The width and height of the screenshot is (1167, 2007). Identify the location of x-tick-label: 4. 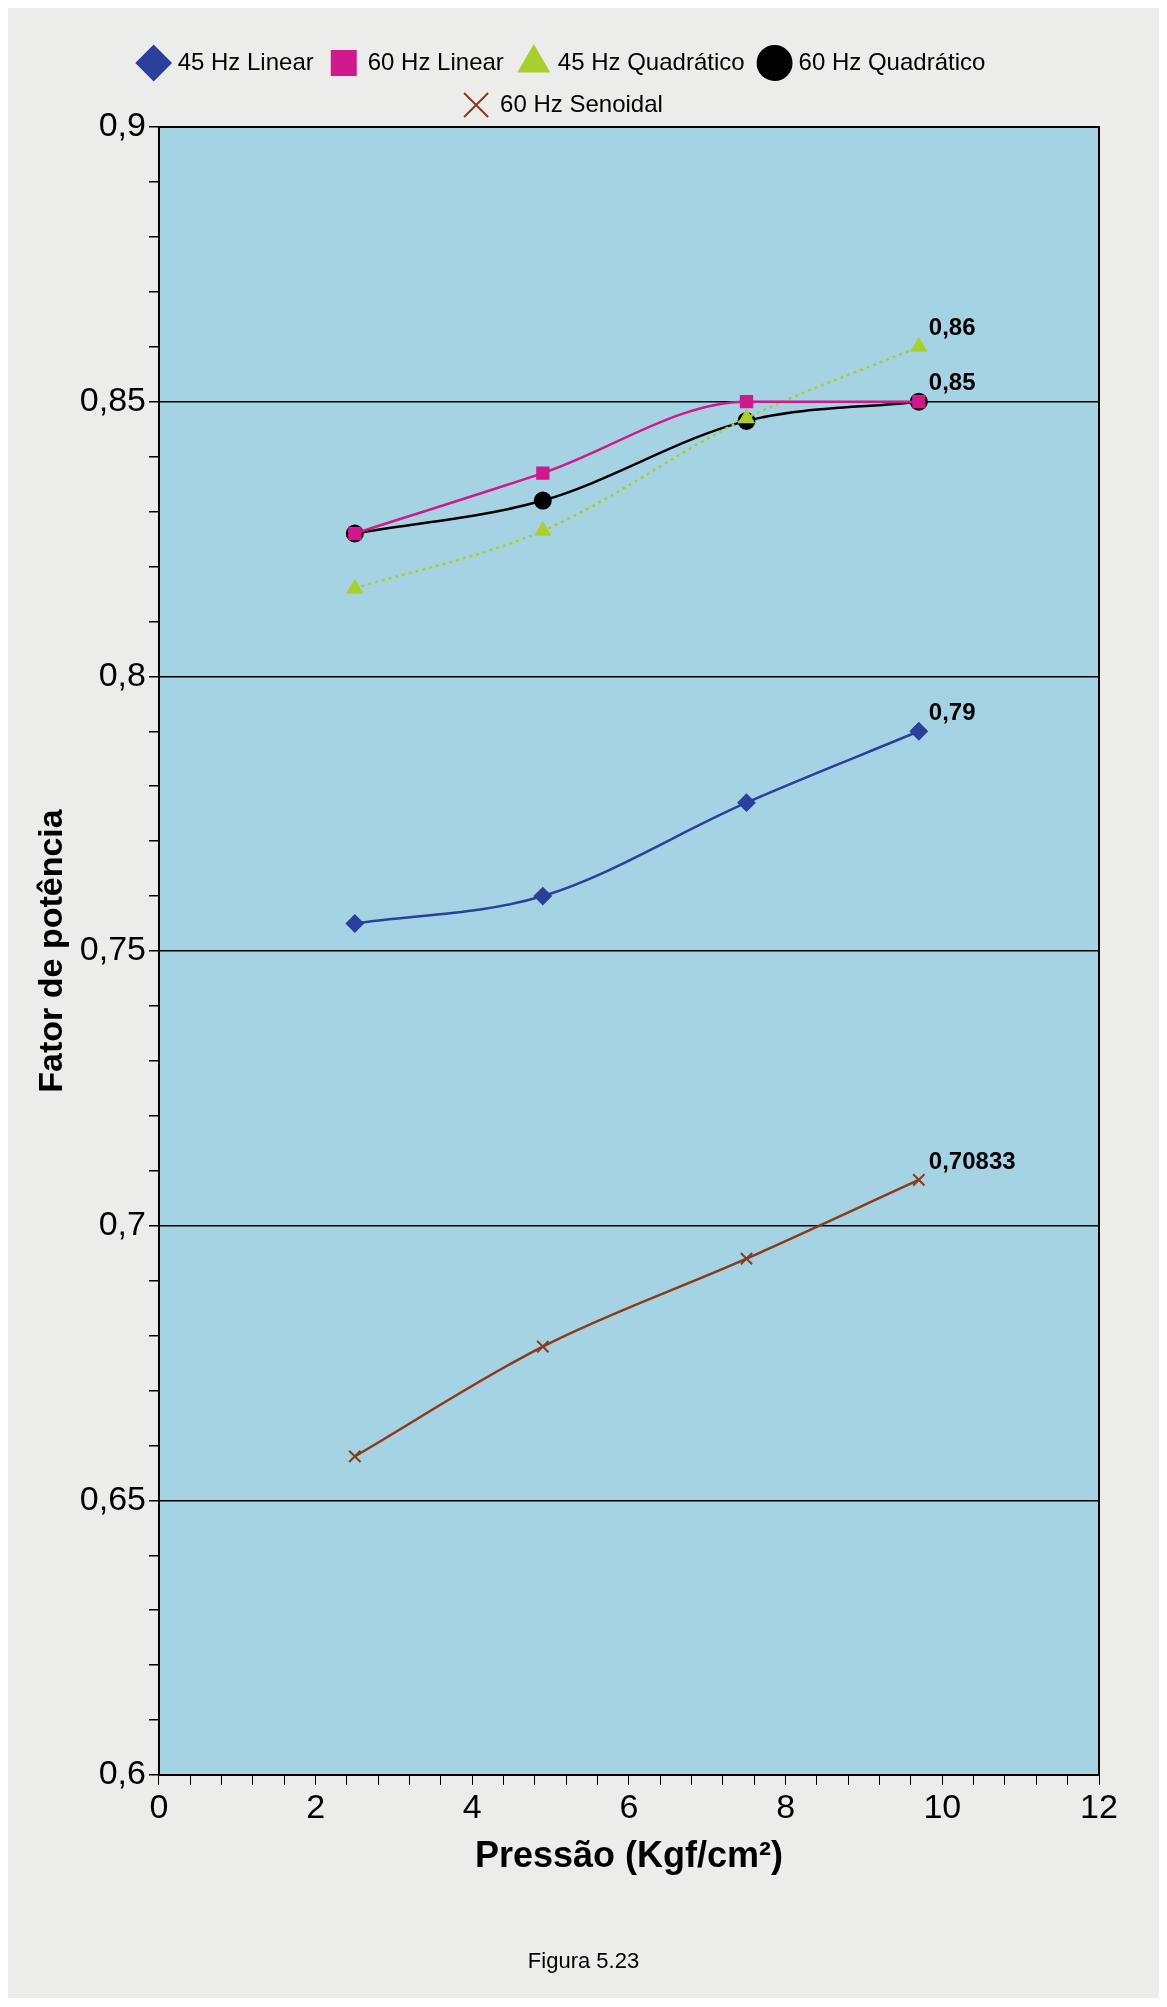
(472, 1805).